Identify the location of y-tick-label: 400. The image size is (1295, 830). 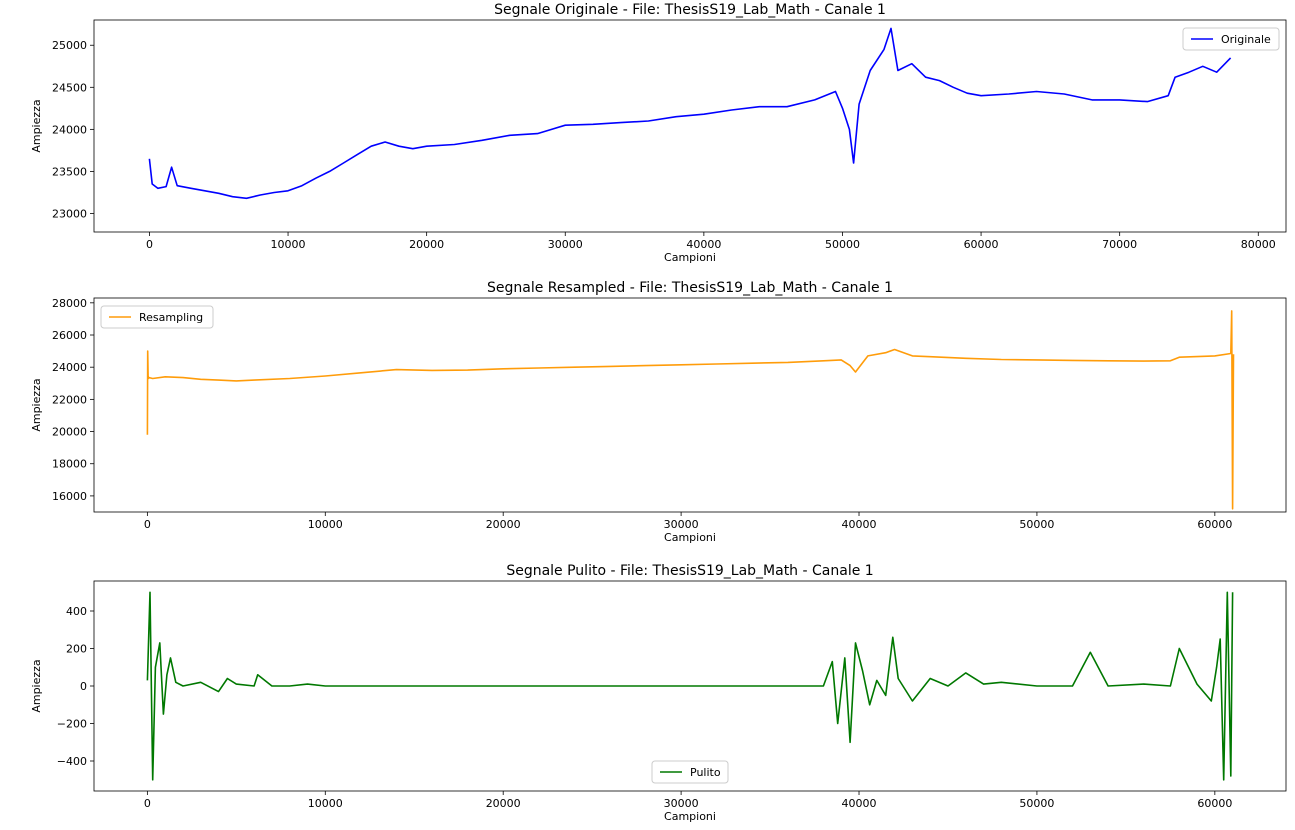
(76, 611).